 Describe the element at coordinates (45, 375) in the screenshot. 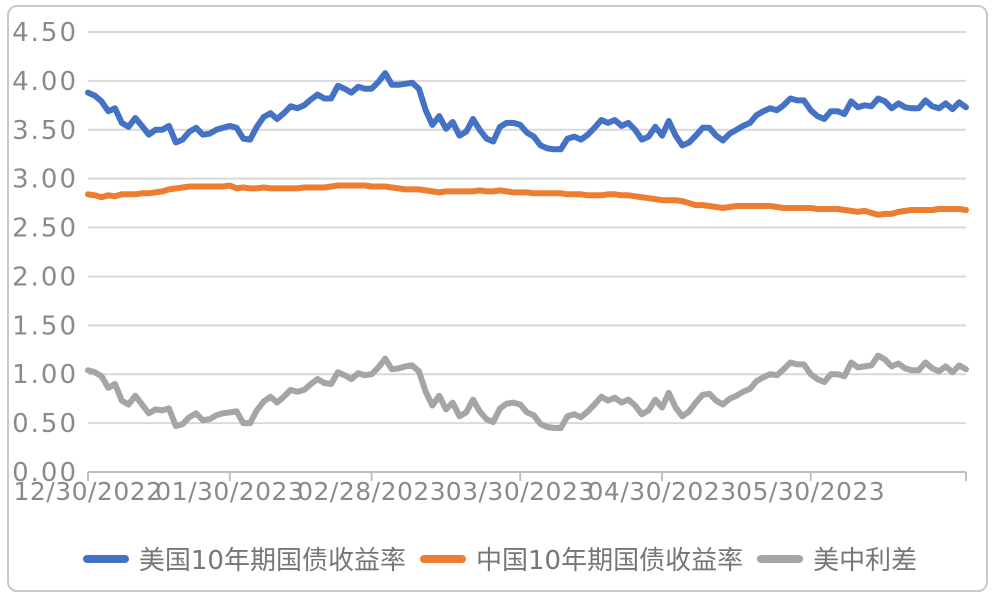

I see `y-tick-label: 1.00` at that location.